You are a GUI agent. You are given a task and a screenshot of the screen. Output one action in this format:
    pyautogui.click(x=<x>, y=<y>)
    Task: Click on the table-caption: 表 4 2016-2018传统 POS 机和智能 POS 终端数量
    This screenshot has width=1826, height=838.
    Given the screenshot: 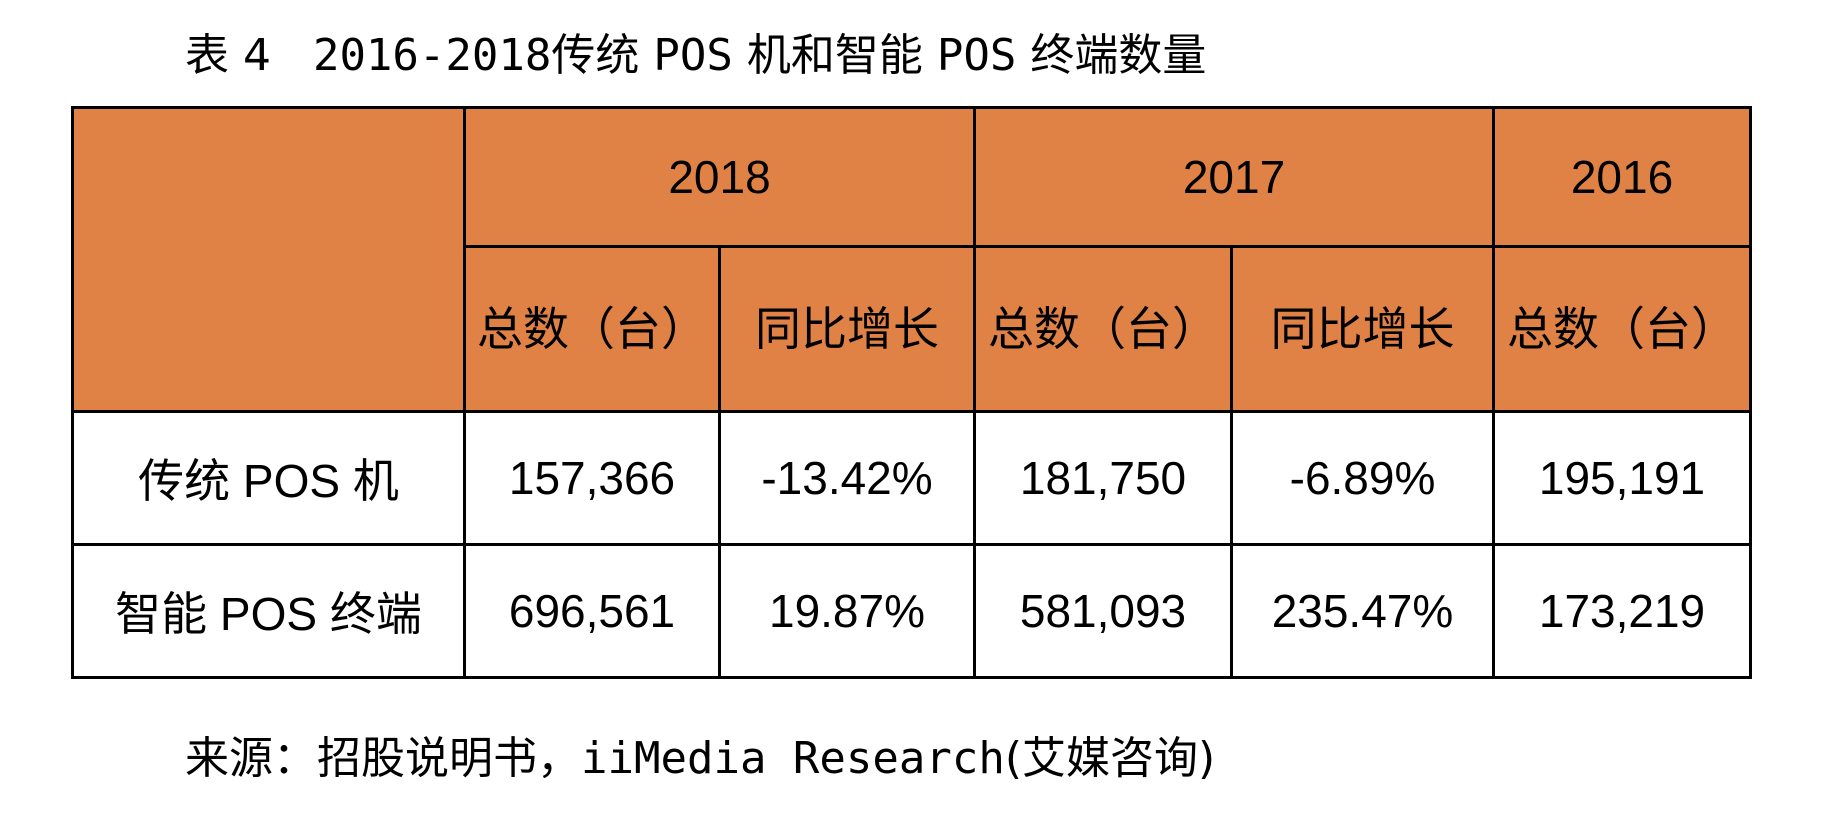 What is the action you would take?
    pyautogui.click(x=695, y=56)
    